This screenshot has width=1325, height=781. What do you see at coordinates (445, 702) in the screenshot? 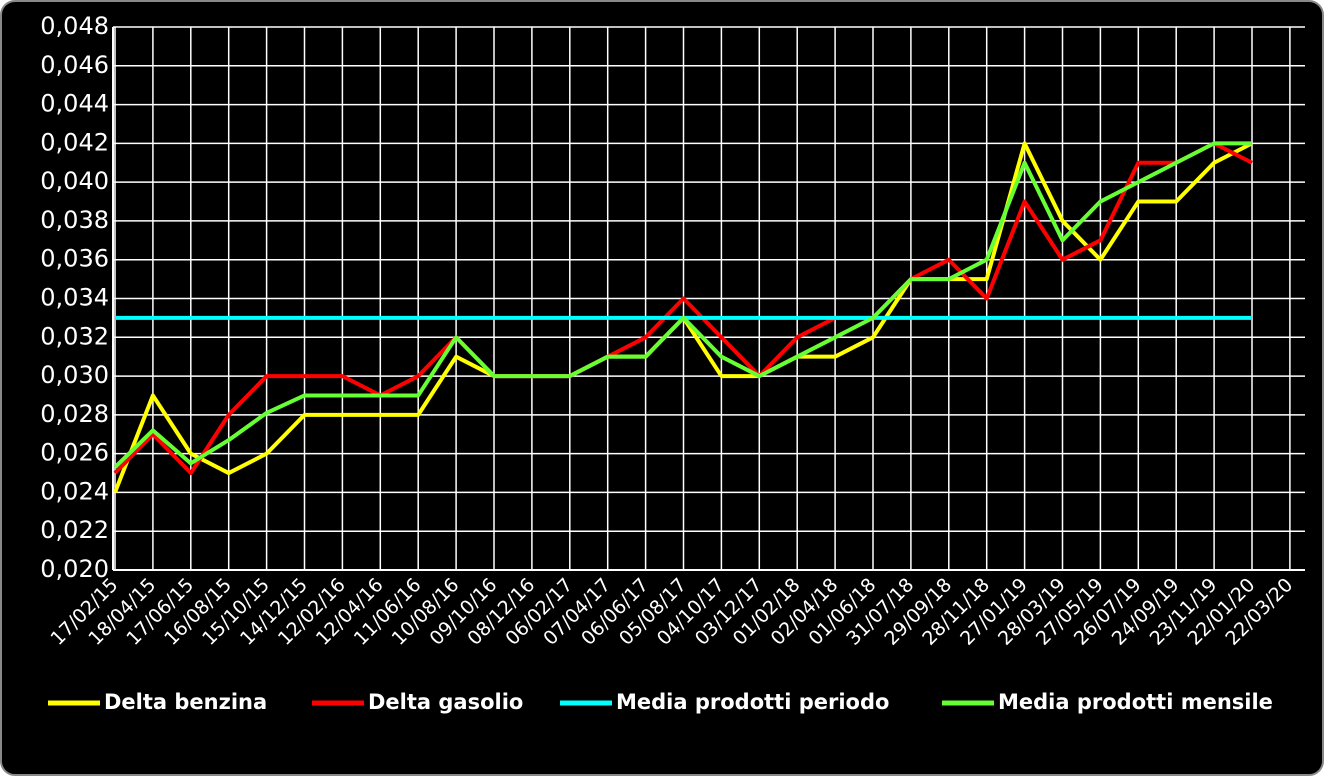
I see `legend-label: Delta gasolio` at bounding box center [445, 702].